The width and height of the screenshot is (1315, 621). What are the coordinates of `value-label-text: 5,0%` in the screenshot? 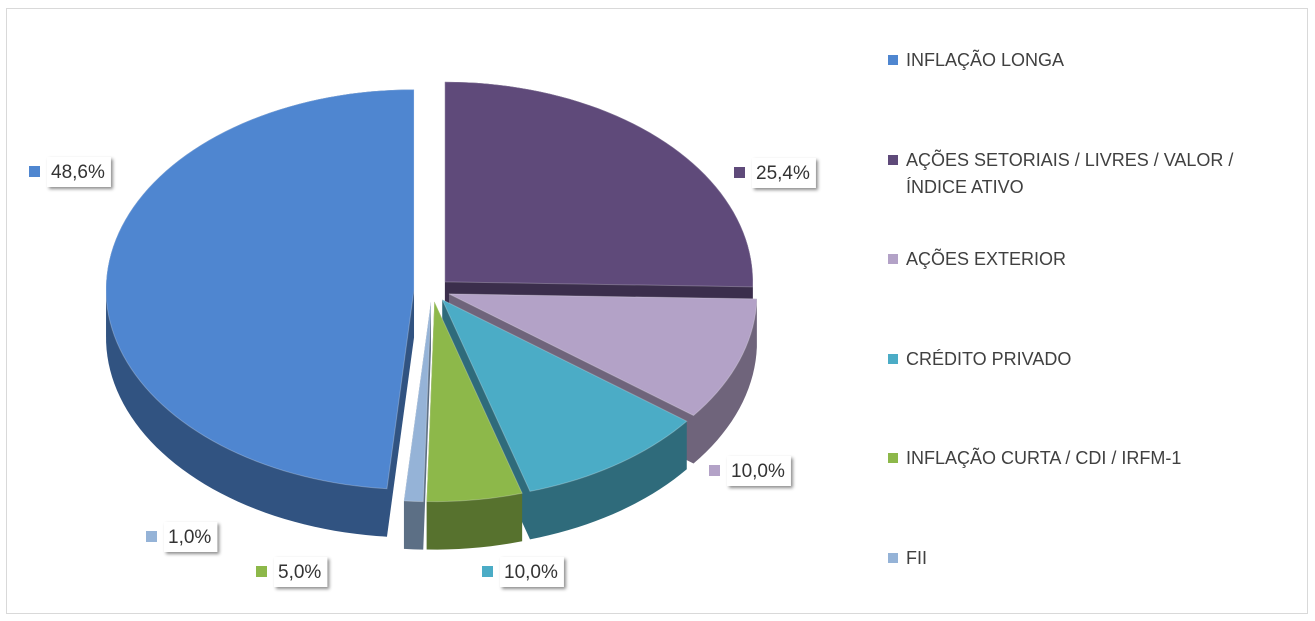 It's located at (299, 572).